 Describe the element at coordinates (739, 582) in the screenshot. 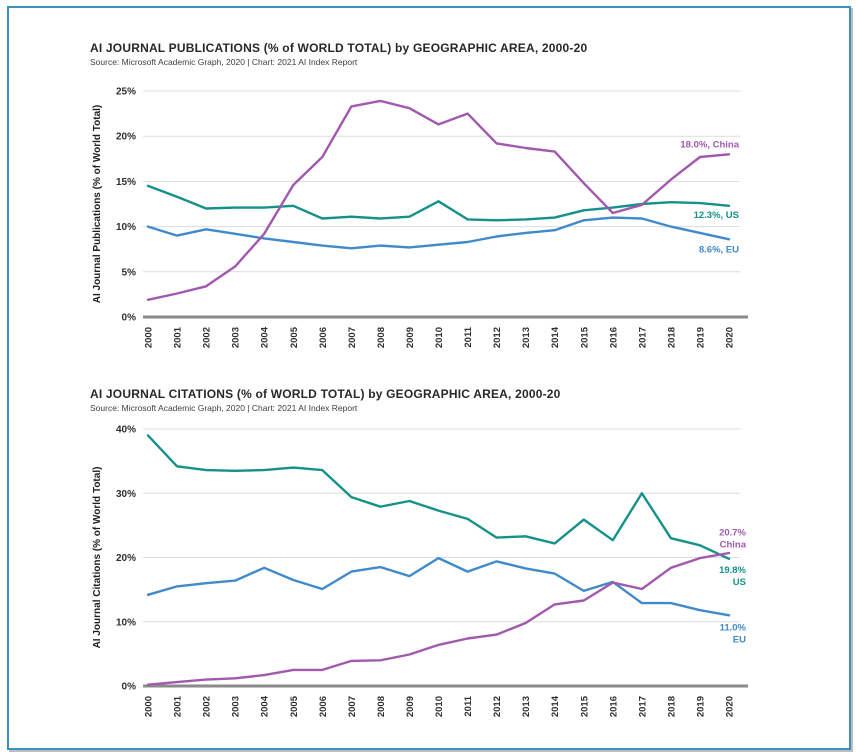

I see `us-end-label: US` at that location.